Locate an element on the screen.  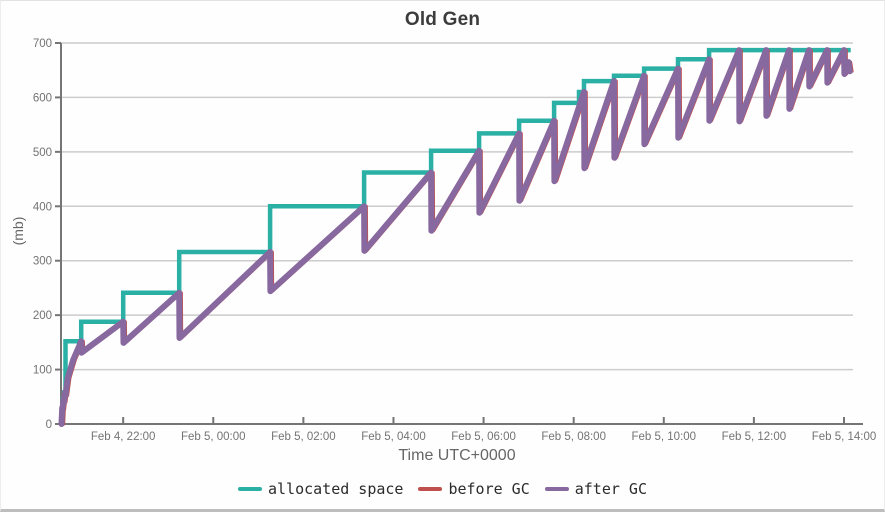
x-tick-label: Feb 5, 14:00 is located at coordinates (844, 437).